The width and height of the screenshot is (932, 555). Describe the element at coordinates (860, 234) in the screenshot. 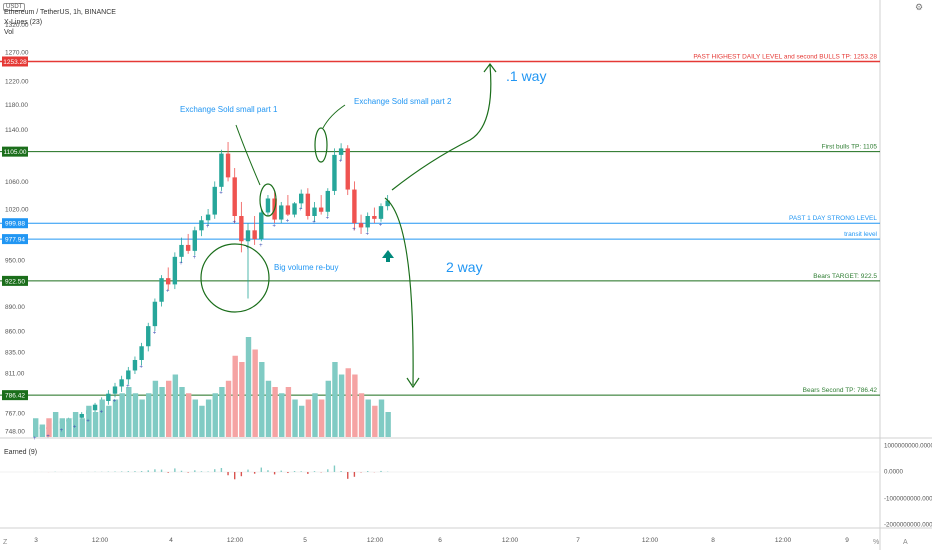

I see `level-label: transit level` at that location.